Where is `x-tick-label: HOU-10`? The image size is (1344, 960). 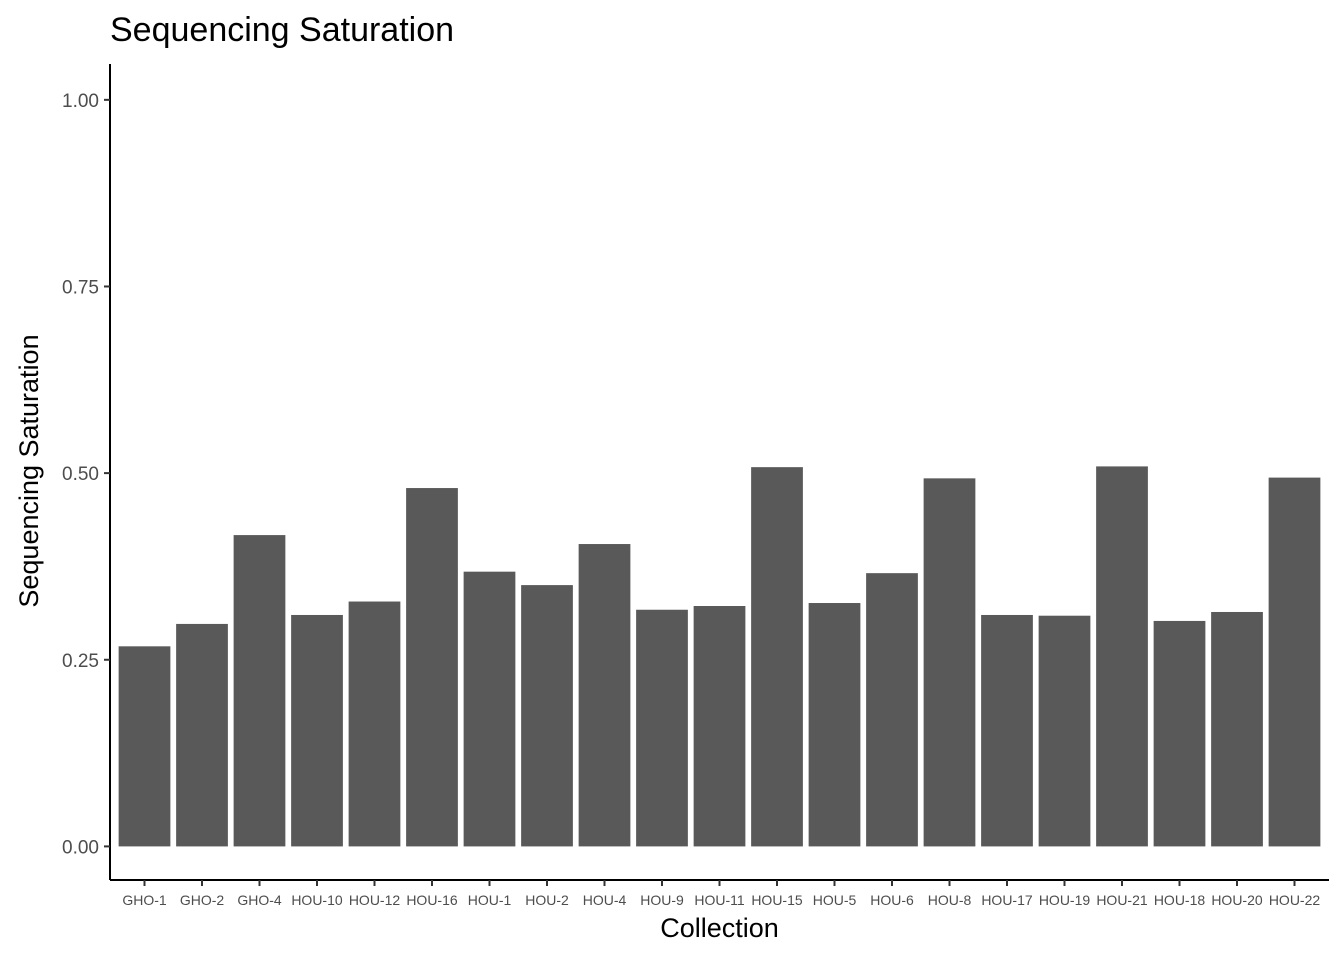 x-tick-label: HOU-10 is located at coordinates (317, 900).